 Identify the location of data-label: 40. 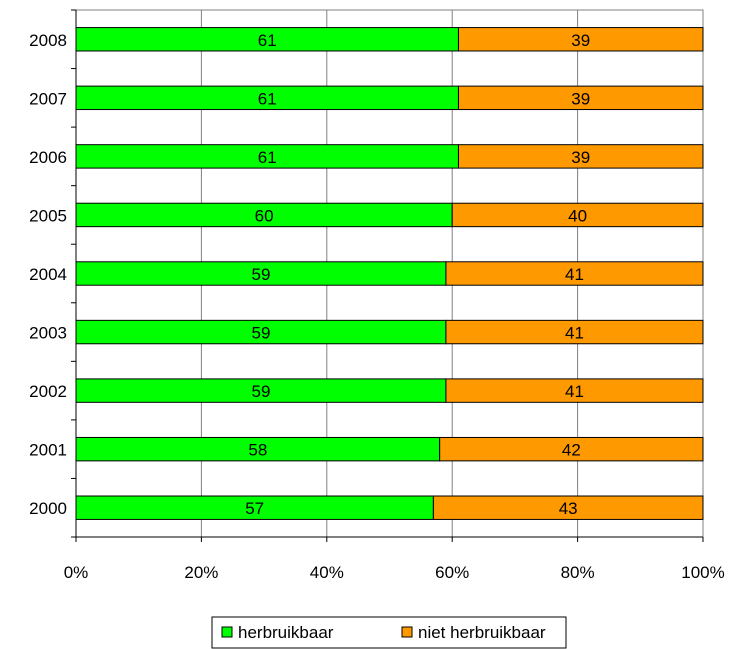
(577, 215).